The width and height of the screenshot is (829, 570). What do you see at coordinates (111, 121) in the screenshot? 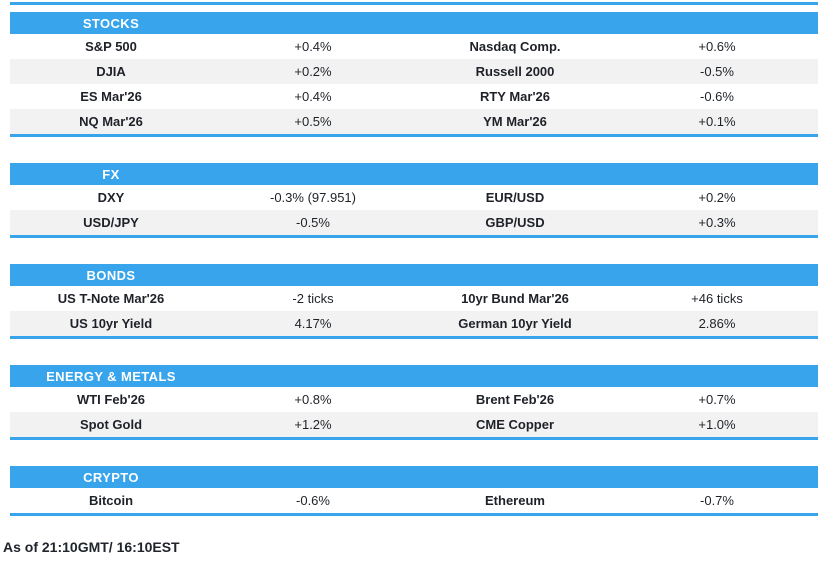
I see `instrument-name: NQ Mar'26` at bounding box center [111, 121].